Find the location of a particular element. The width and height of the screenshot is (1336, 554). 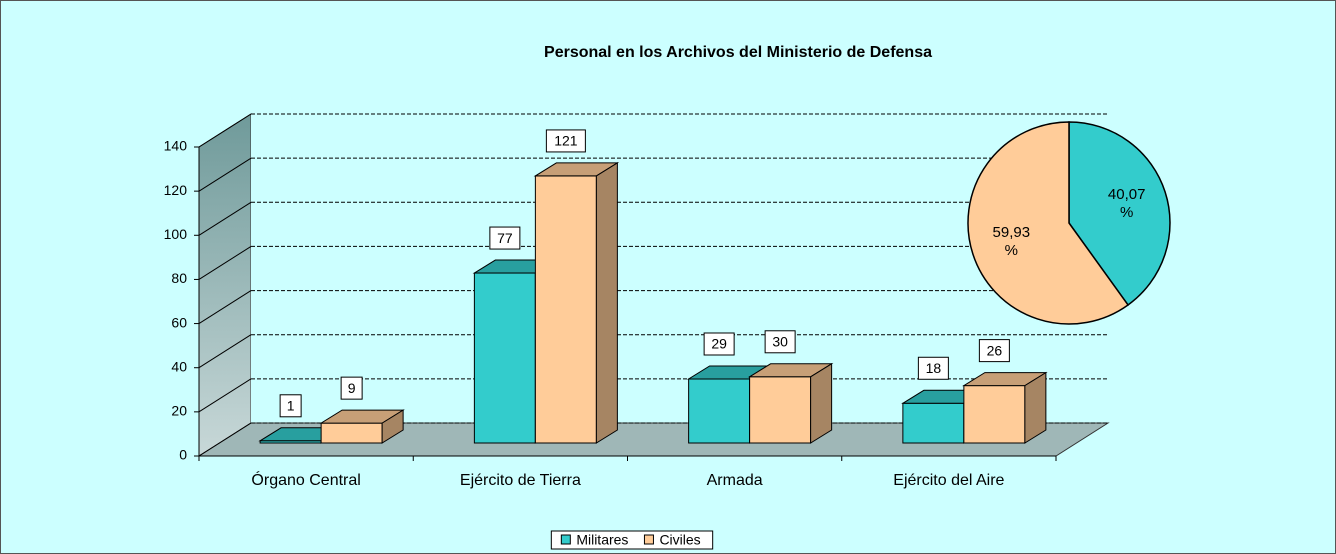

data-label: 121 is located at coordinates (566, 141).